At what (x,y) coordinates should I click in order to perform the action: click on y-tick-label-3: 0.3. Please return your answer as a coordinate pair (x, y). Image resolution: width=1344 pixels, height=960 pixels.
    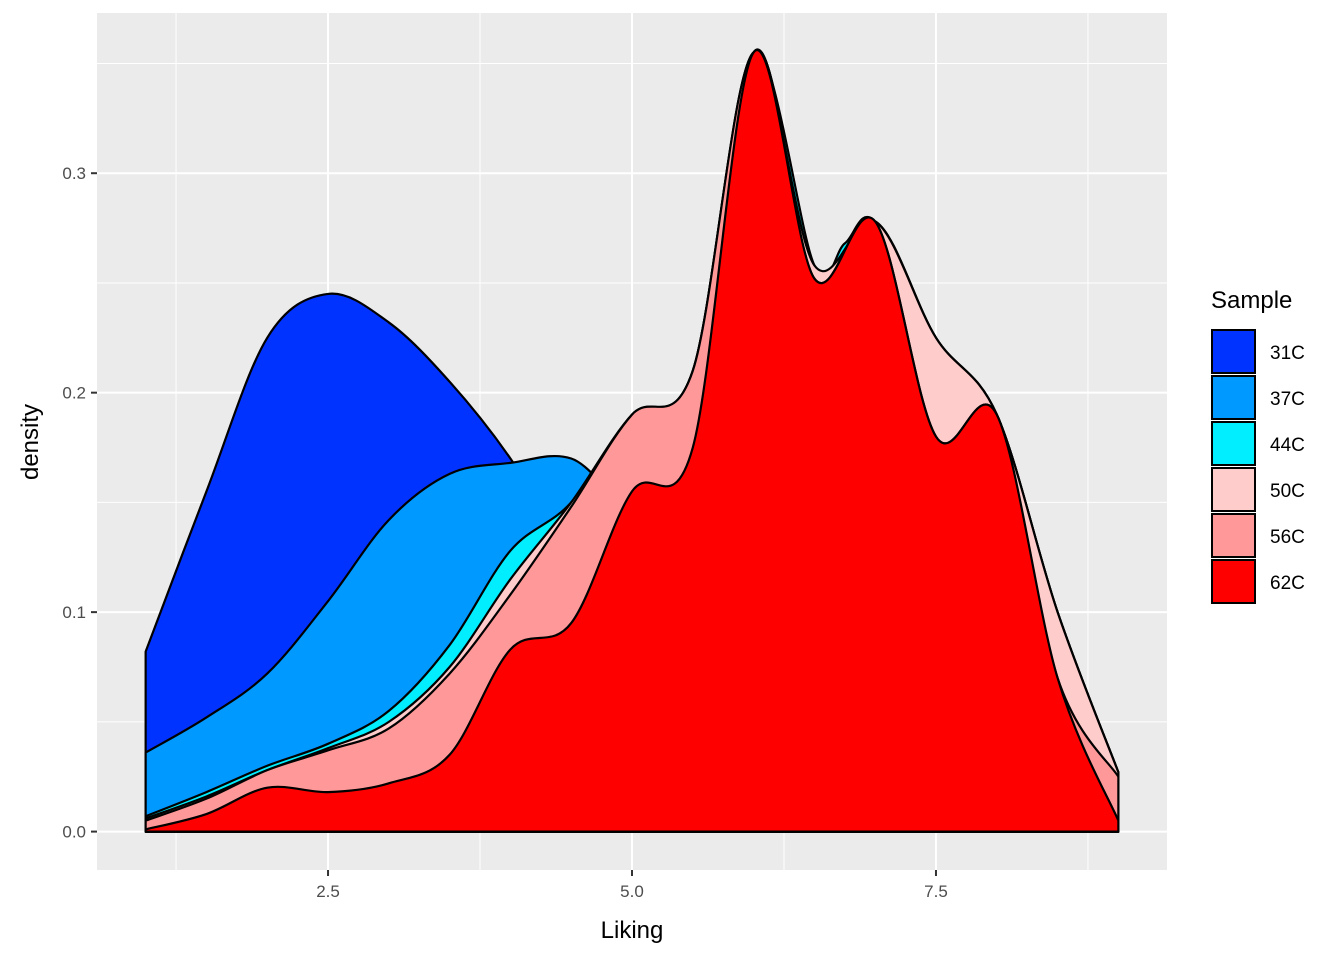
    Looking at the image, I should click on (74, 173).